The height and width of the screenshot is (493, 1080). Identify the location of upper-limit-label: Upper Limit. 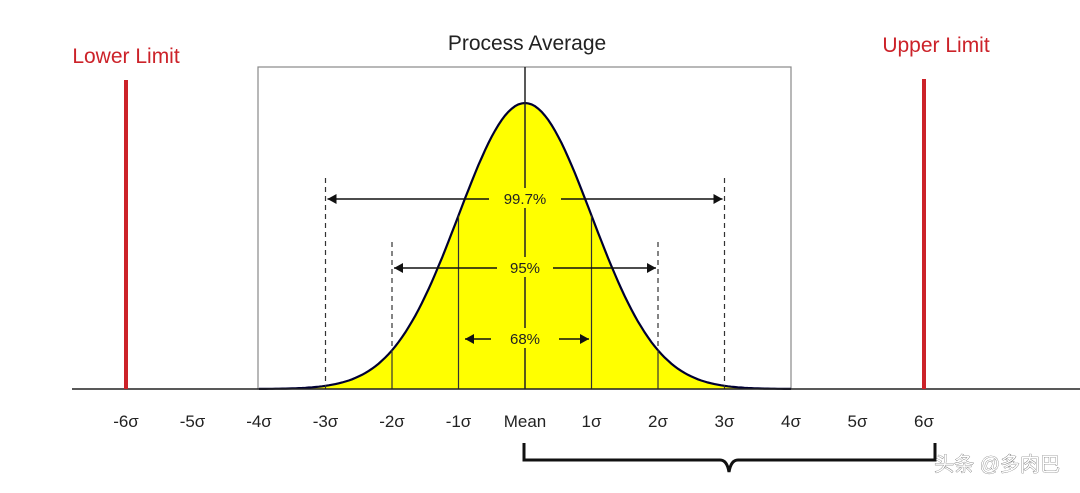
(936, 45).